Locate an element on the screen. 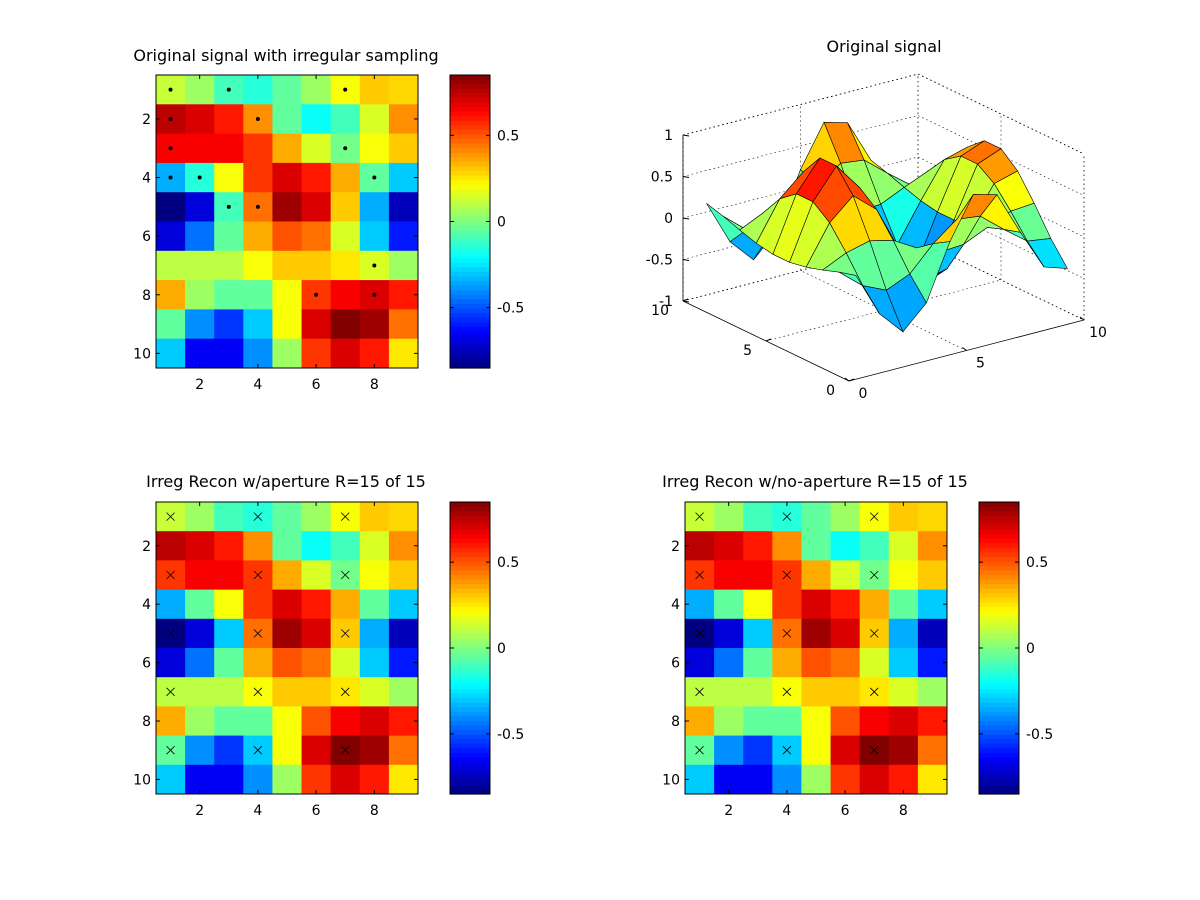 The image size is (1200, 900). y-tick-mark is located at coordinates (685, 300).